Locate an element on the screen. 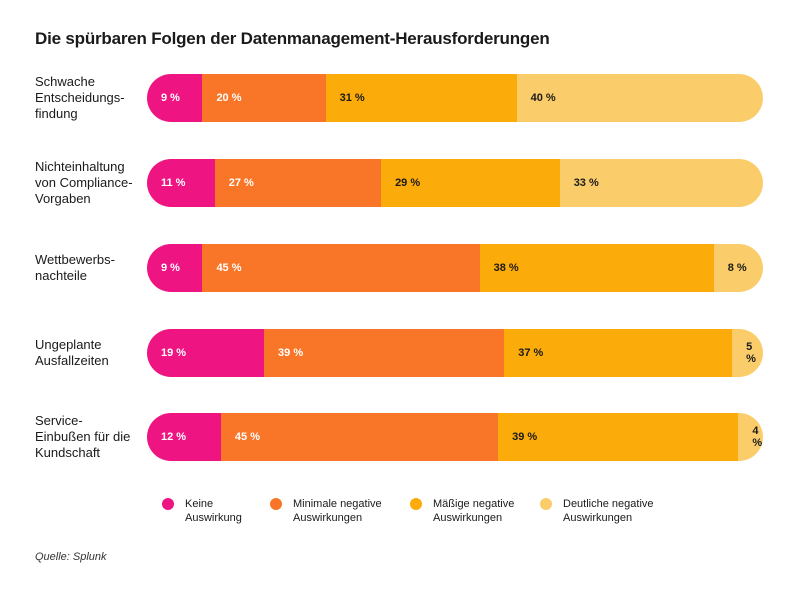 This screenshot has width=800, height=594. stacked-bar: 12 % 45 % 39 % 4 % is located at coordinates (455, 437).